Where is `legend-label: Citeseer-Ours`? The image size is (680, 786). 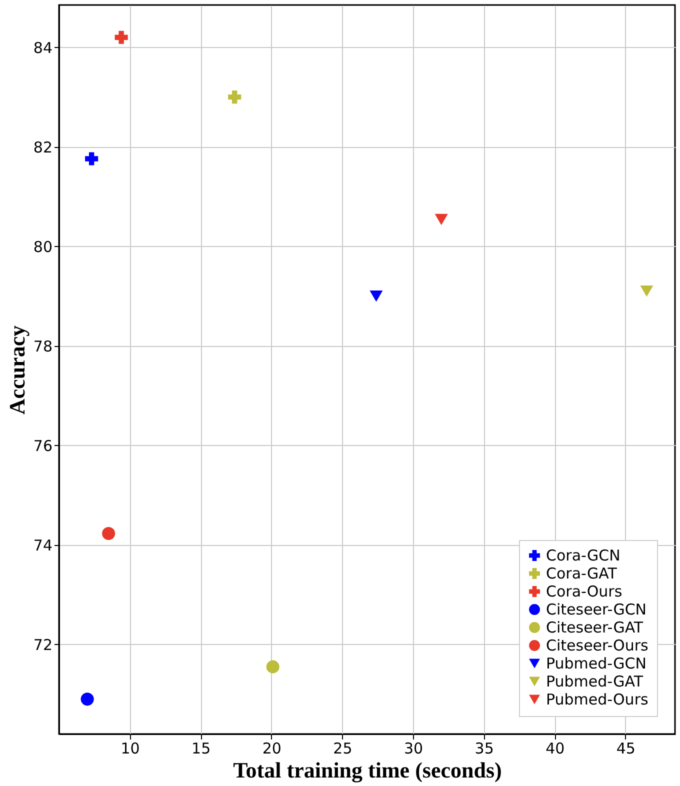 legend-label: Citeseer-Ours is located at coordinates (597, 645).